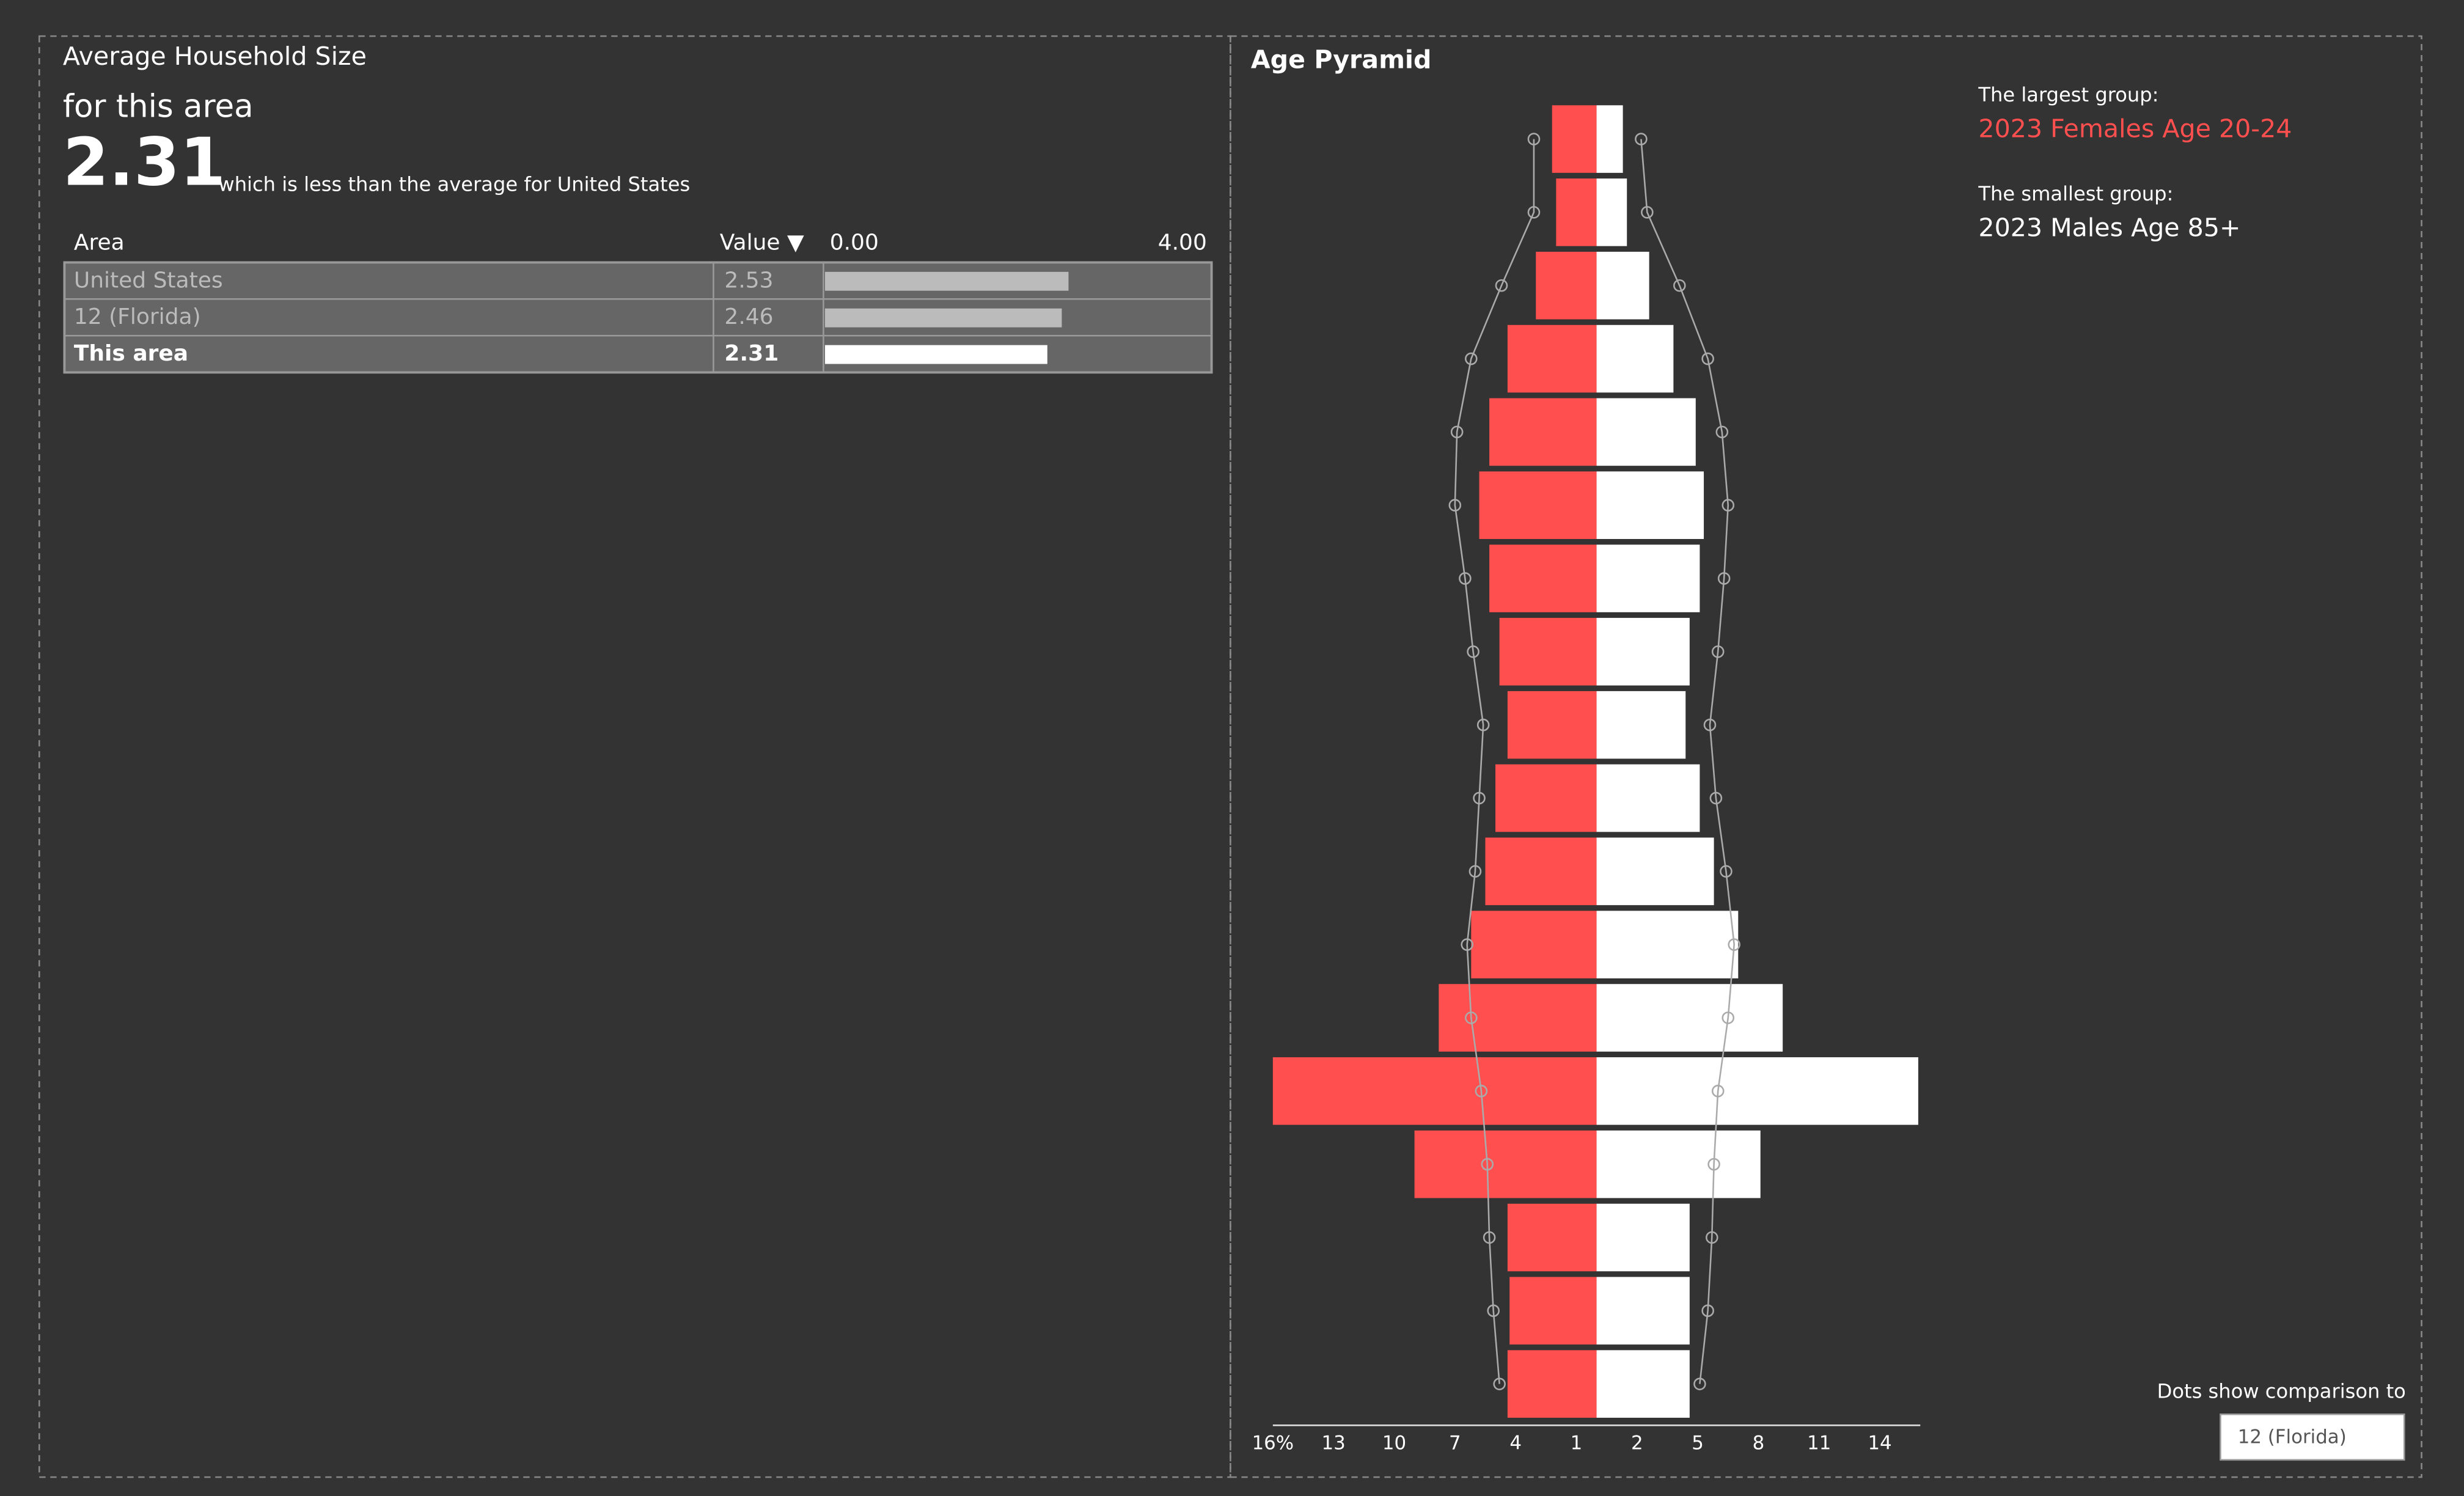 The image size is (2464, 1496). I want to click on x-tick-label: 4, so click(1516, 1443).